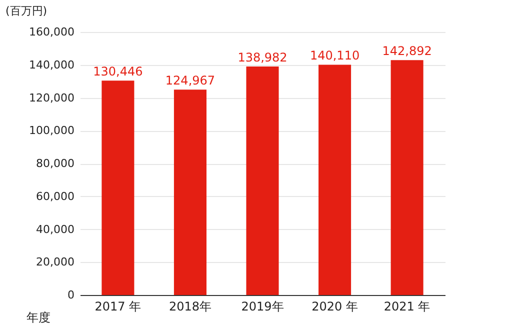 The image size is (506, 326). Describe the element at coordinates (55, 229) in the screenshot. I see `y-tick-label: 40,000` at that location.